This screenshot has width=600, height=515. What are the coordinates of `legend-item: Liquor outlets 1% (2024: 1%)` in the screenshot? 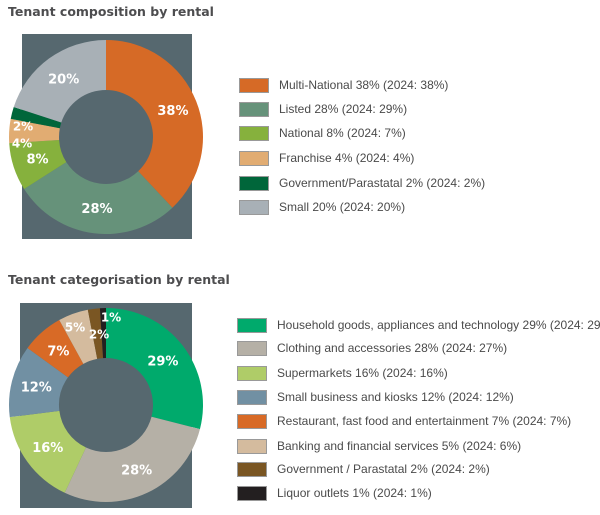 It's located at (334, 493).